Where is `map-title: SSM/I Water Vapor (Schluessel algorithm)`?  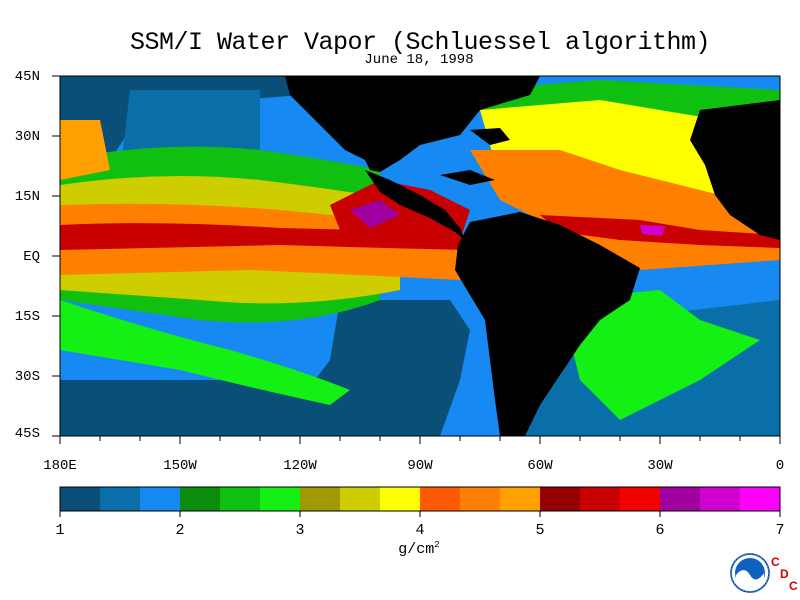 map-title: SSM/I Water Vapor (Schluessel algorithm) is located at coordinates (420, 42).